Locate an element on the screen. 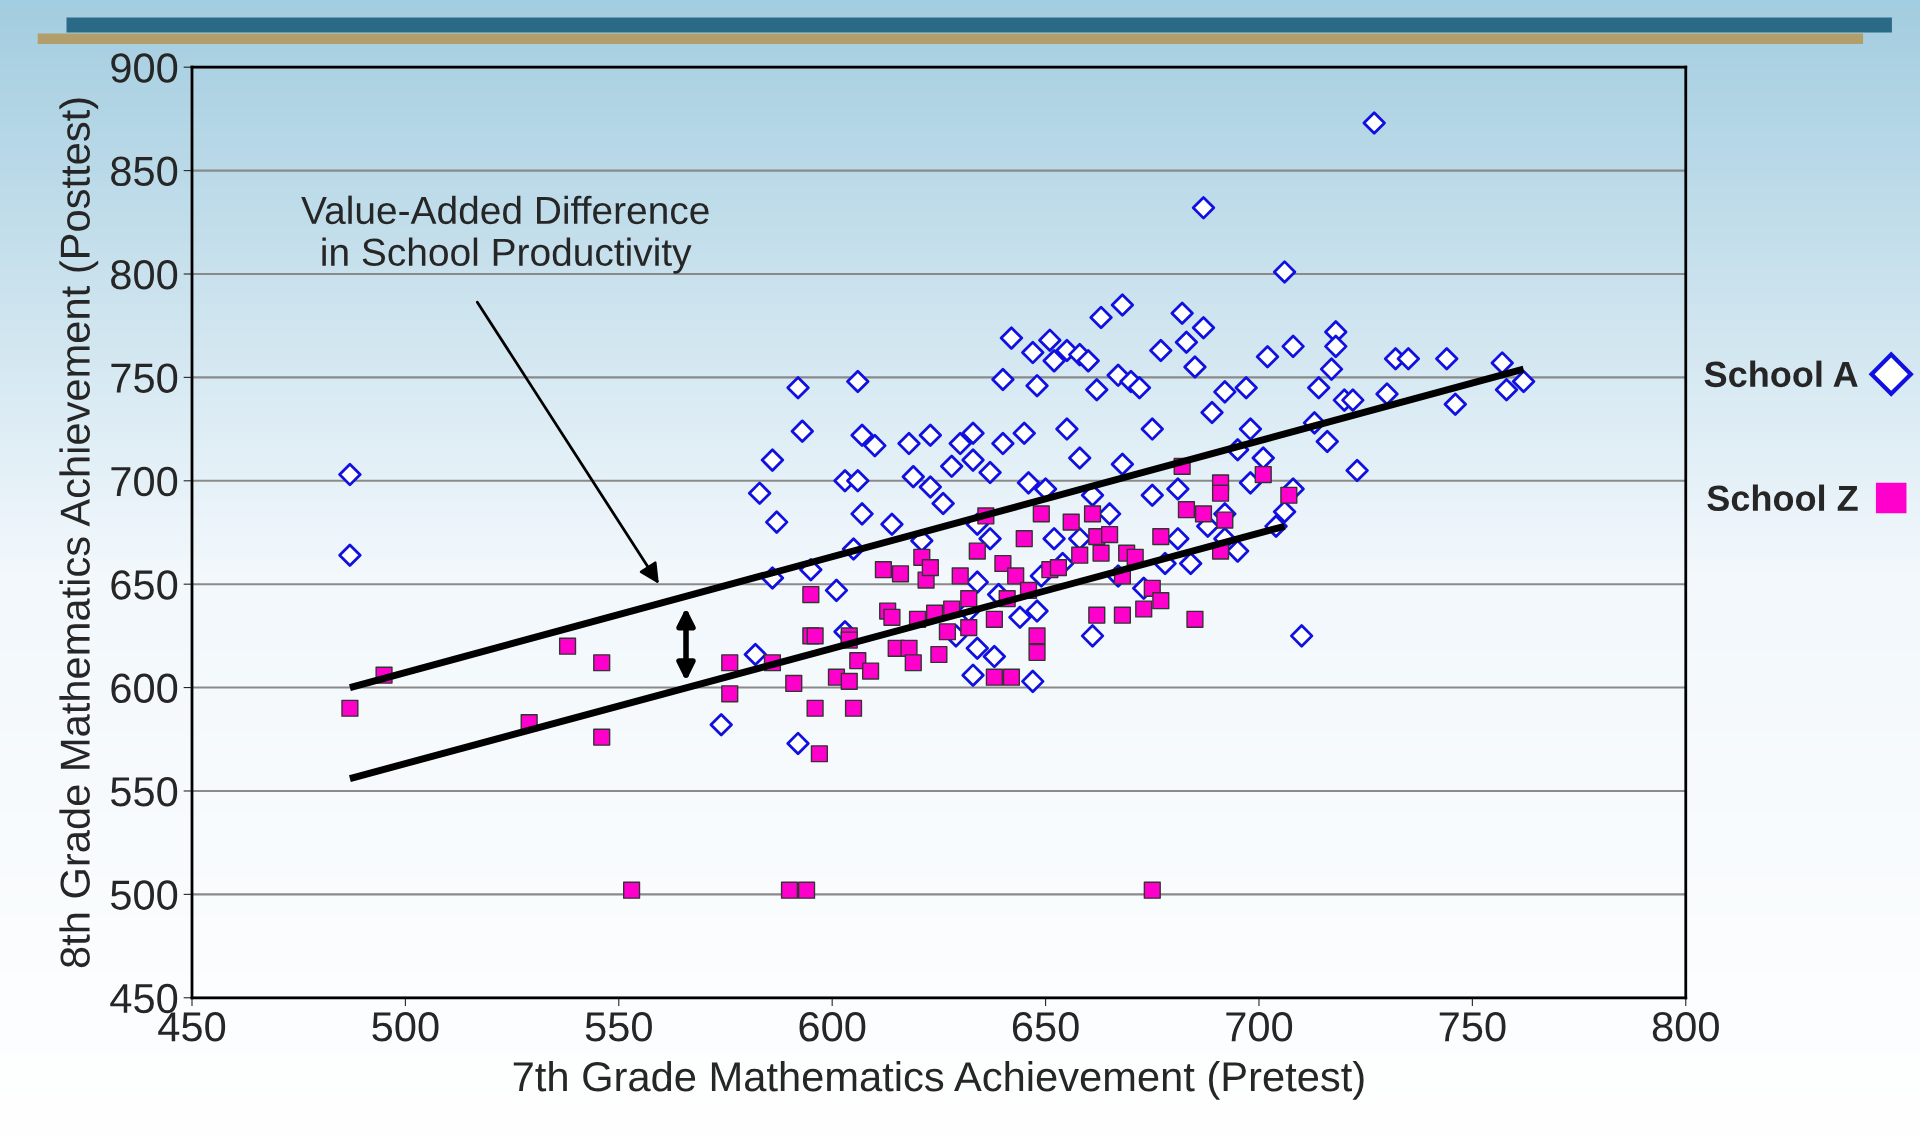  x-tick-label: 650 is located at coordinates (1045, 1027).